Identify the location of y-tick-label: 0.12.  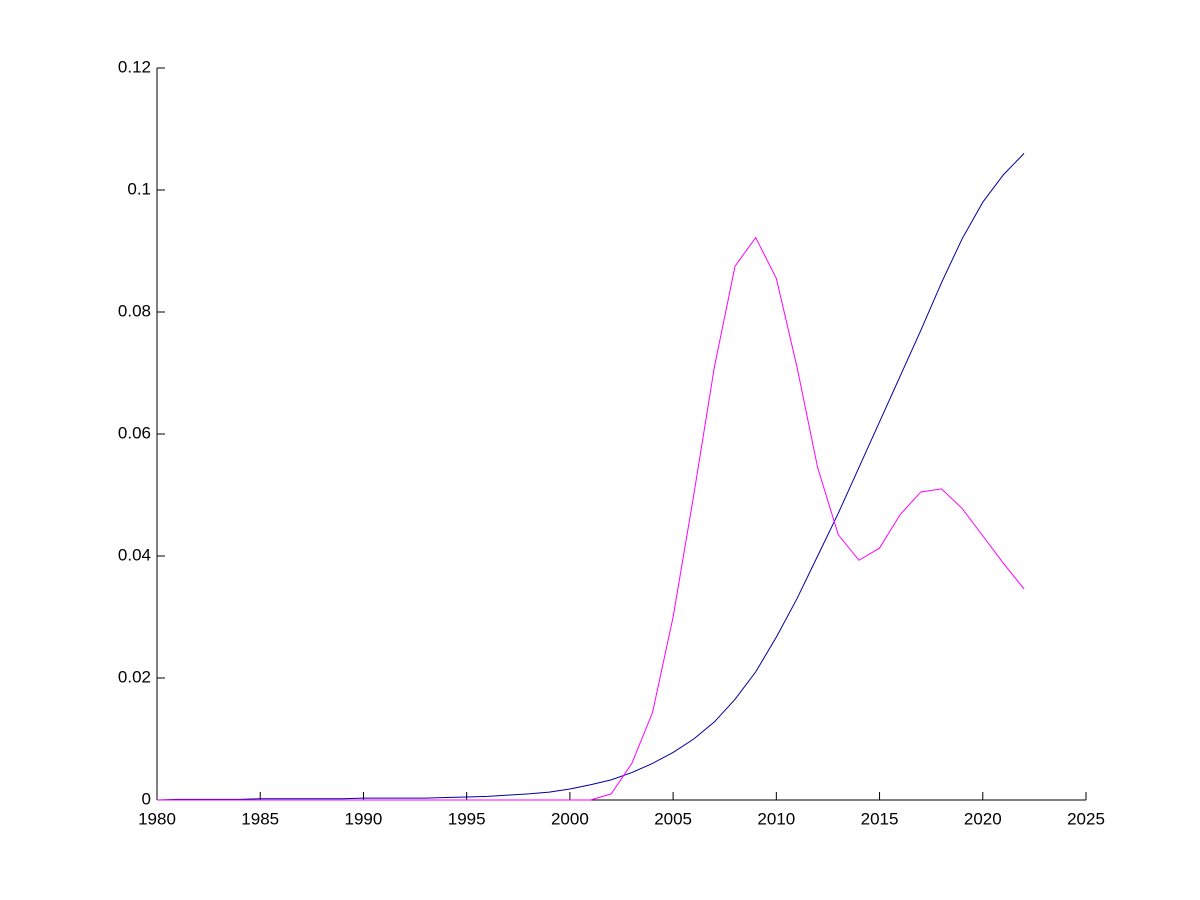
(134, 66).